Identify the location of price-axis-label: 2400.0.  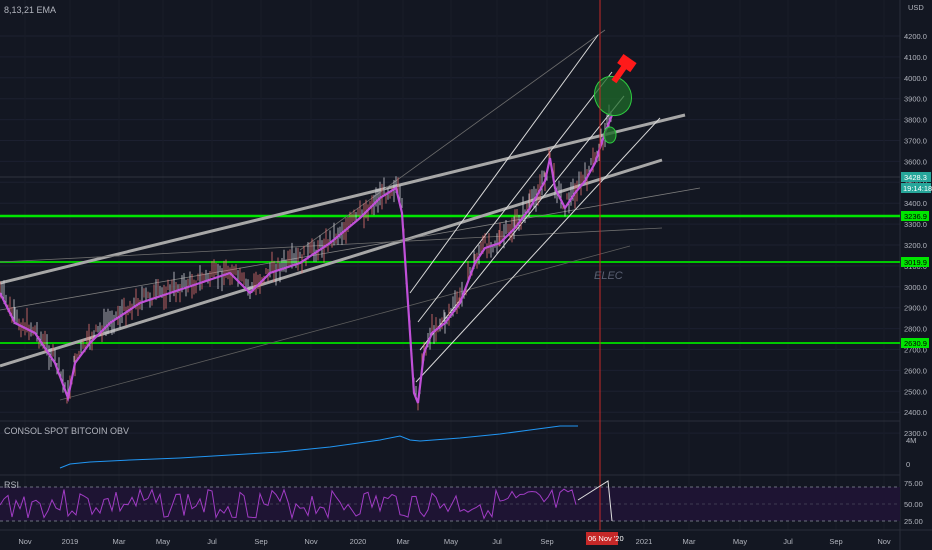
(915, 412).